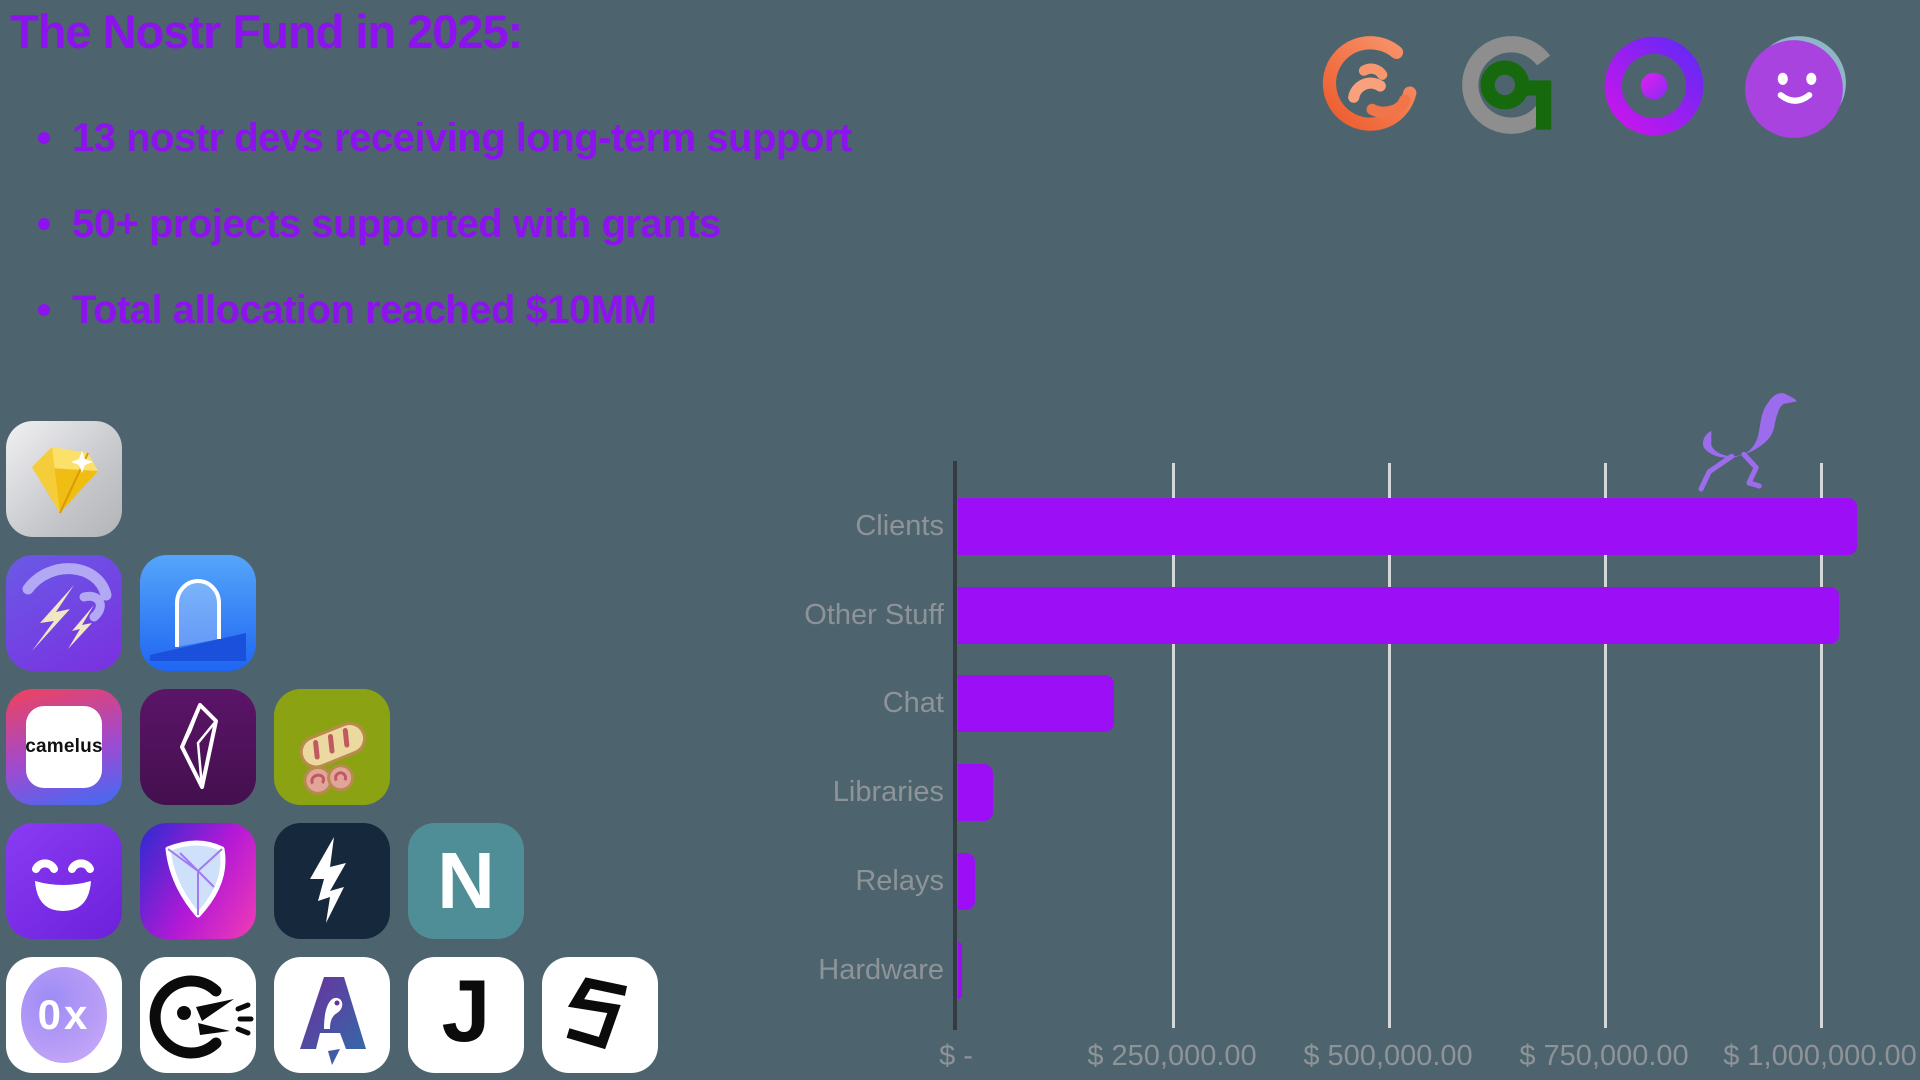 The width and height of the screenshot is (1920, 1080). Describe the element at coordinates (881, 969) in the screenshot. I see `category-label: Hardware` at that location.